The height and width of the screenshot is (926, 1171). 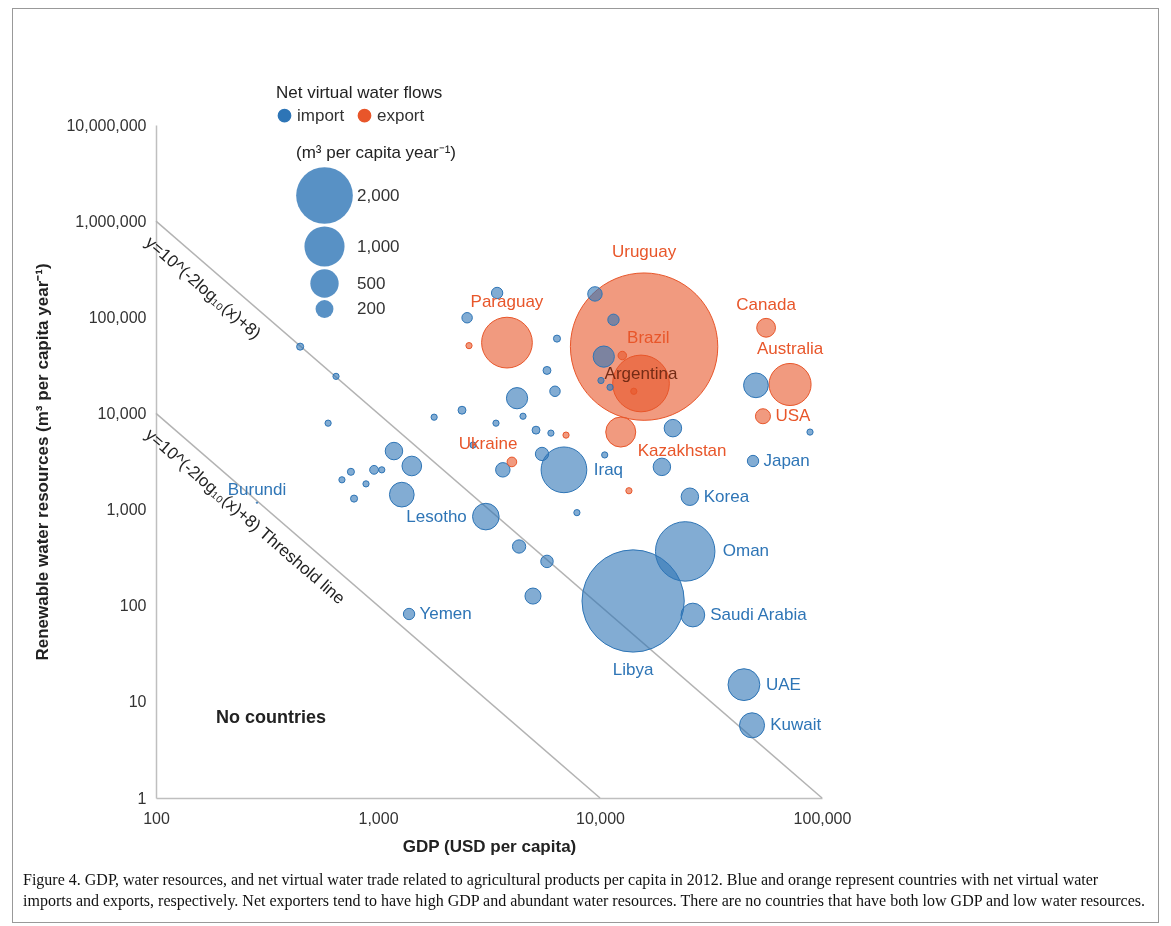 I want to click on legend-label: 500, so click(x=371, y=283).